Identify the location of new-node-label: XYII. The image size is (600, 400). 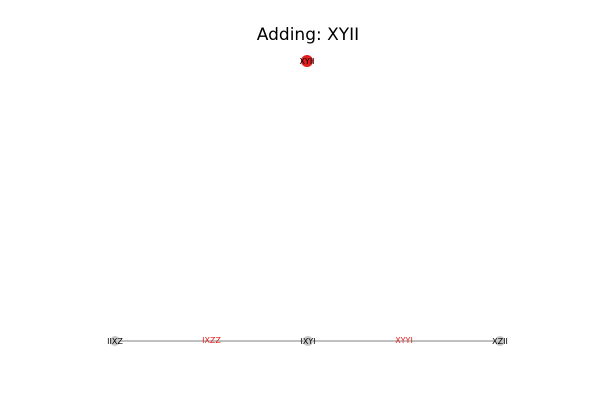
(306, 61).